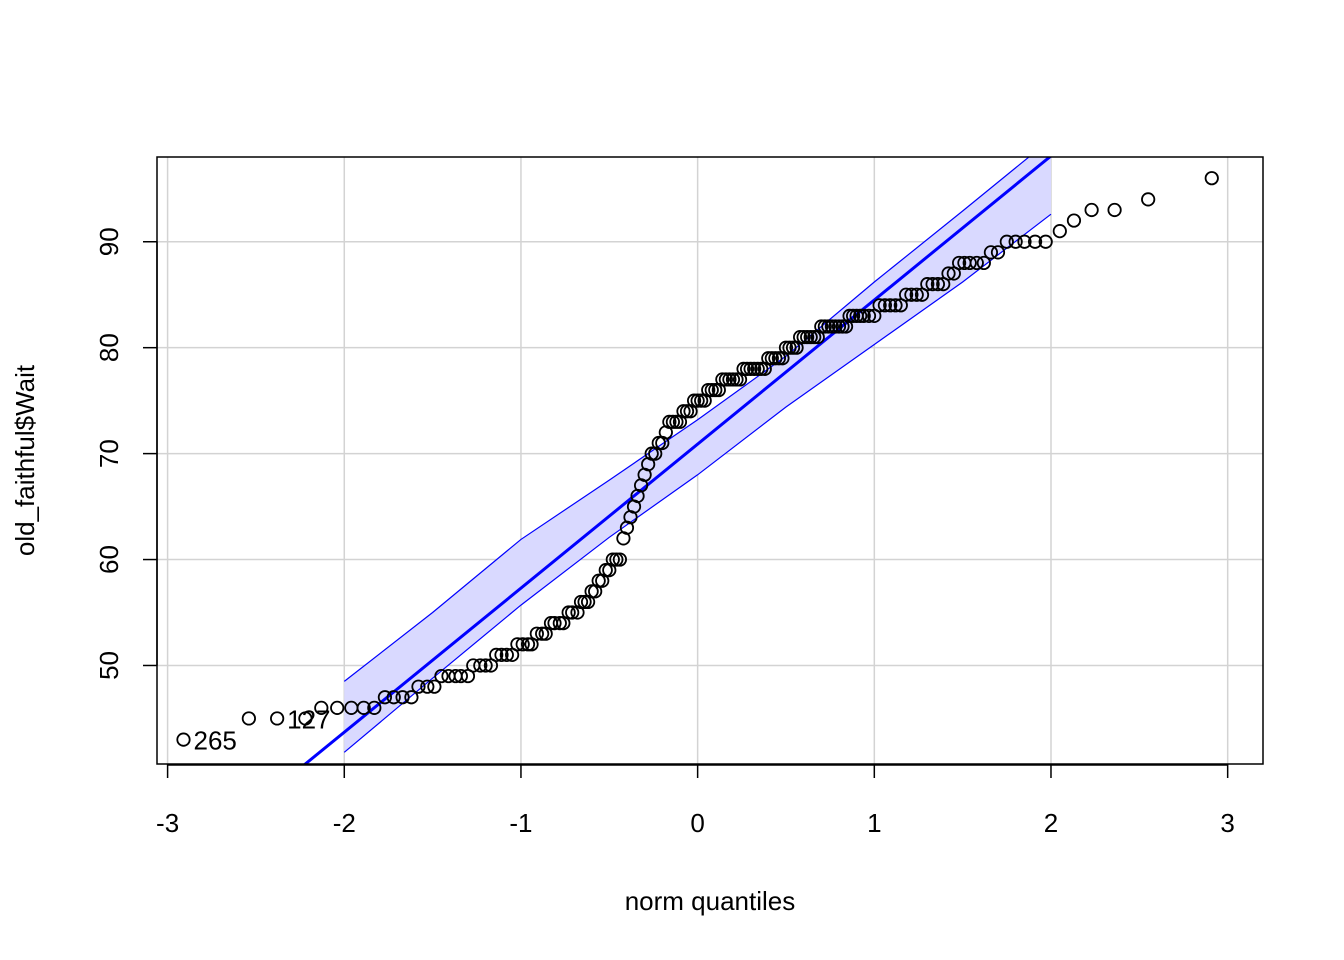 This screenshot has width=1344, height=960. What do you see at coordinates (1051, 823) in the screenshot?
I see `x-tick-label: 2` at bounding box center [1051, 823].